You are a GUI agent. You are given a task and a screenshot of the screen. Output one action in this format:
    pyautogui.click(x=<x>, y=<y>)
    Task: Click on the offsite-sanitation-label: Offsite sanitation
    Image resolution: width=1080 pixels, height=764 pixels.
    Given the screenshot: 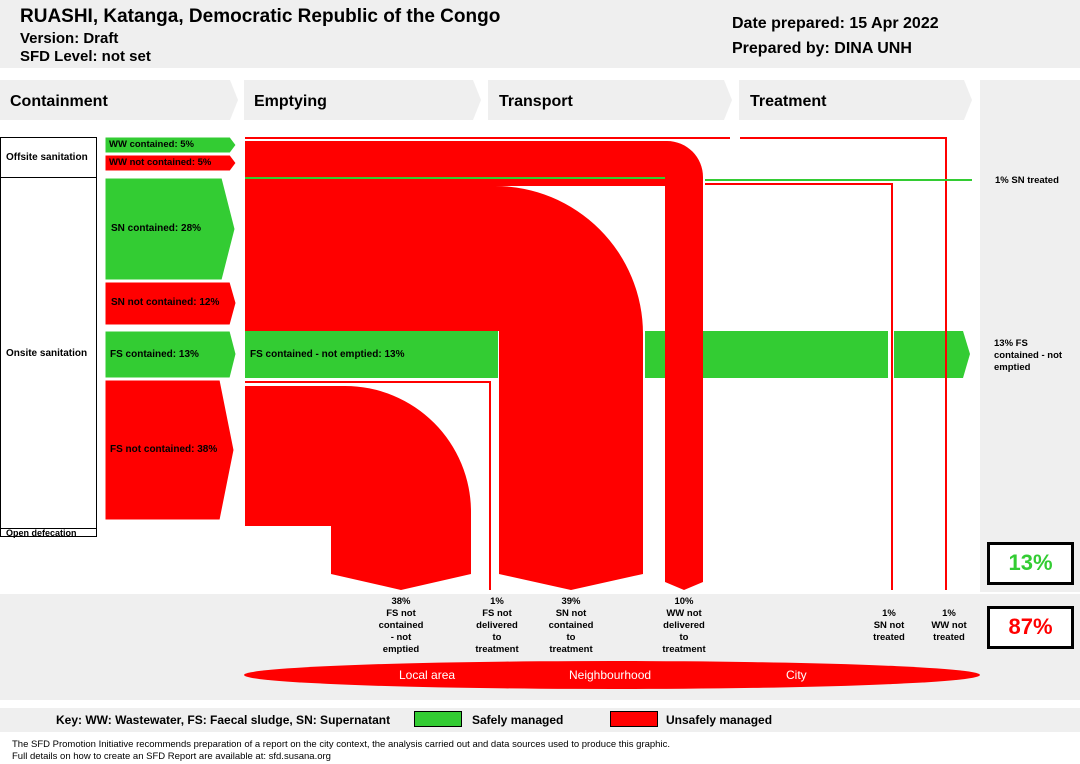 What is the action you would take?
    pyautogui.click(x=47, y=157)
    